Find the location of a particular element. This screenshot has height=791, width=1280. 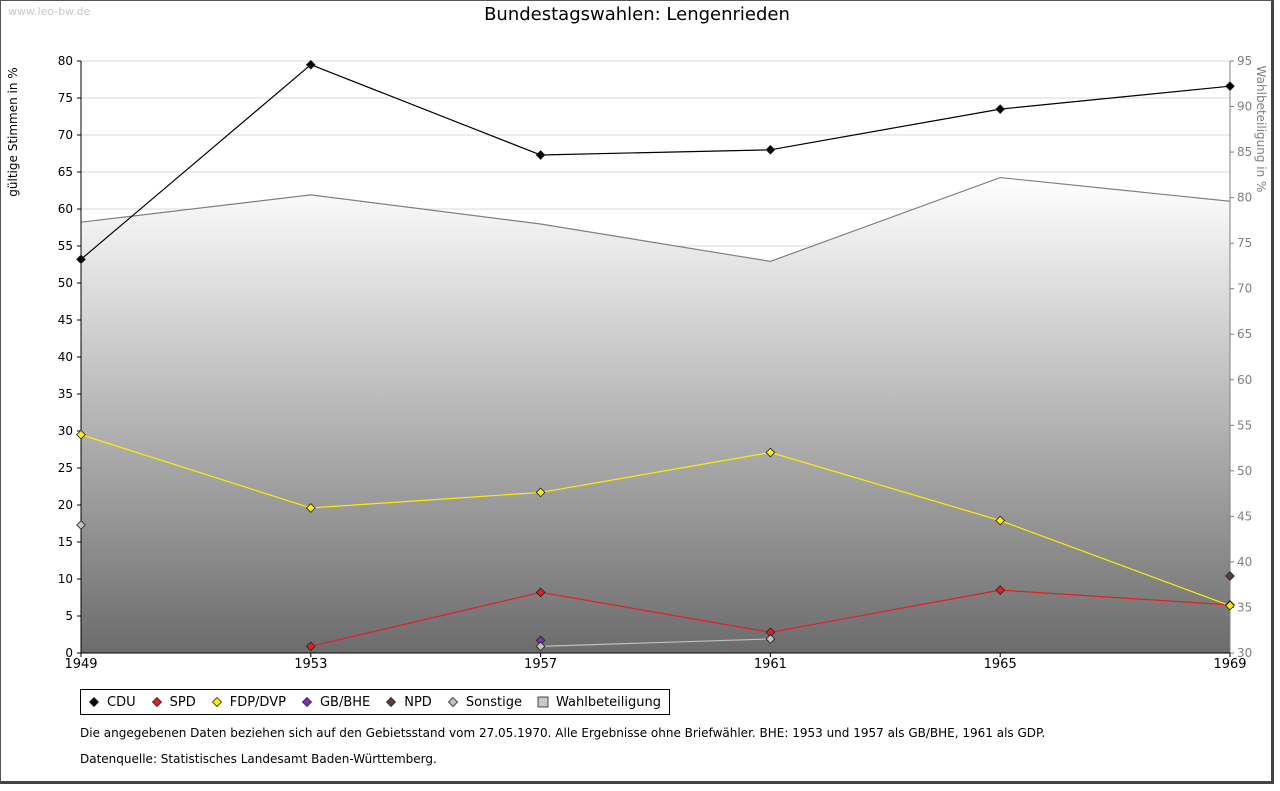

y-tick-label-left: 50 is located at coordinates (65, 283).